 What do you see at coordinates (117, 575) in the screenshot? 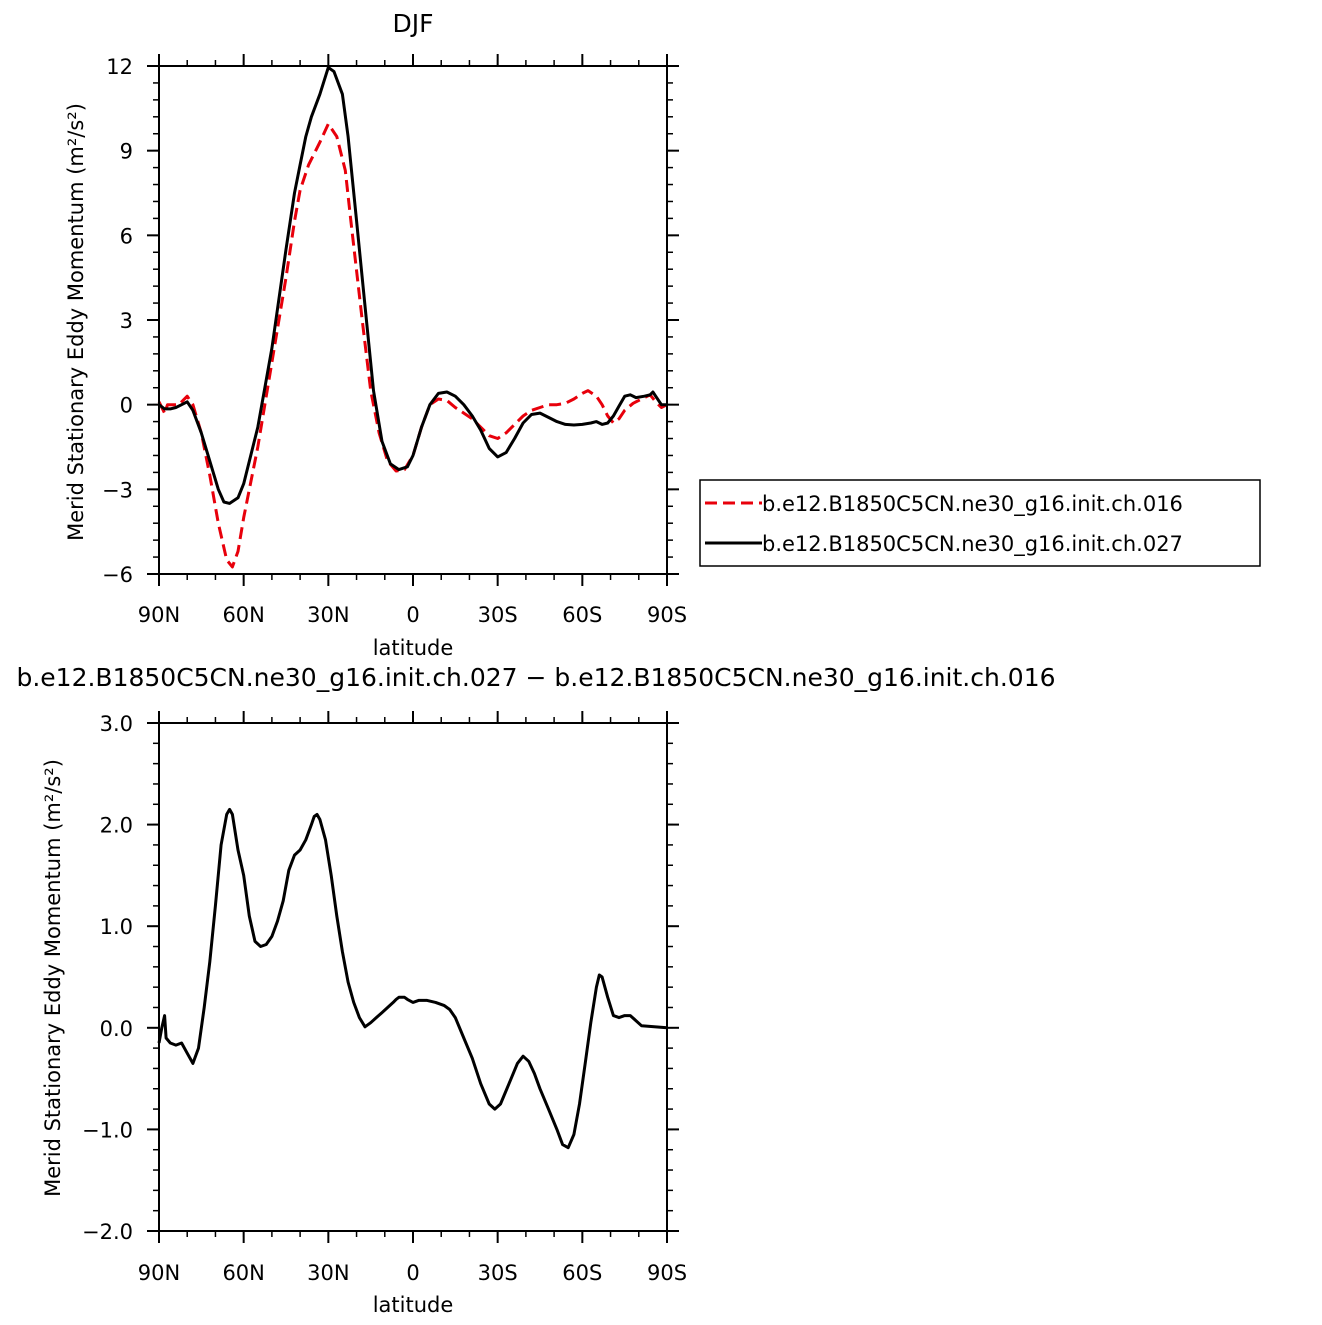
I see `top-y-tick-label: −6` at bounding box center [117, 575].